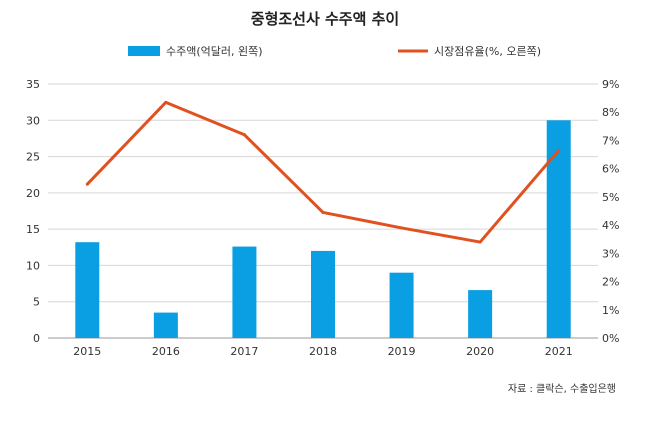 This screenshot has width=650, height=435. Describe the element at coordinates (487, 51) in the screenshot. I see `legend-line-label: 시장점유율(%, 오른쪽)` at that location.